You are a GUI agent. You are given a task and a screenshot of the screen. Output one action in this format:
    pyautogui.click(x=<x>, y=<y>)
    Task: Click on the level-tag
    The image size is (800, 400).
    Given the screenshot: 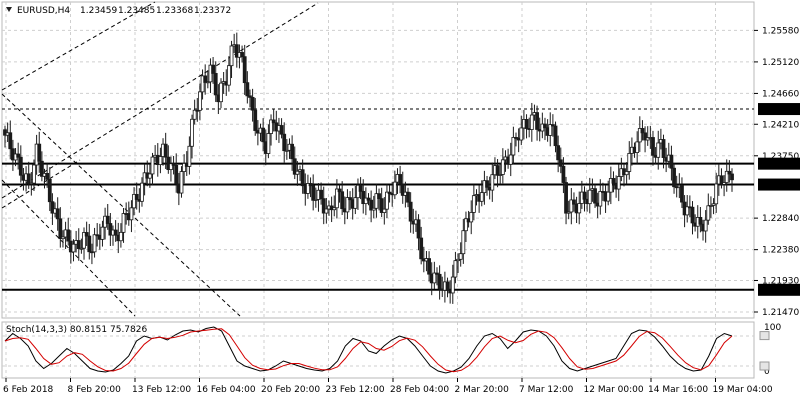 What is the action you would take?
    pyautogui.click(x=779, y=163)
    